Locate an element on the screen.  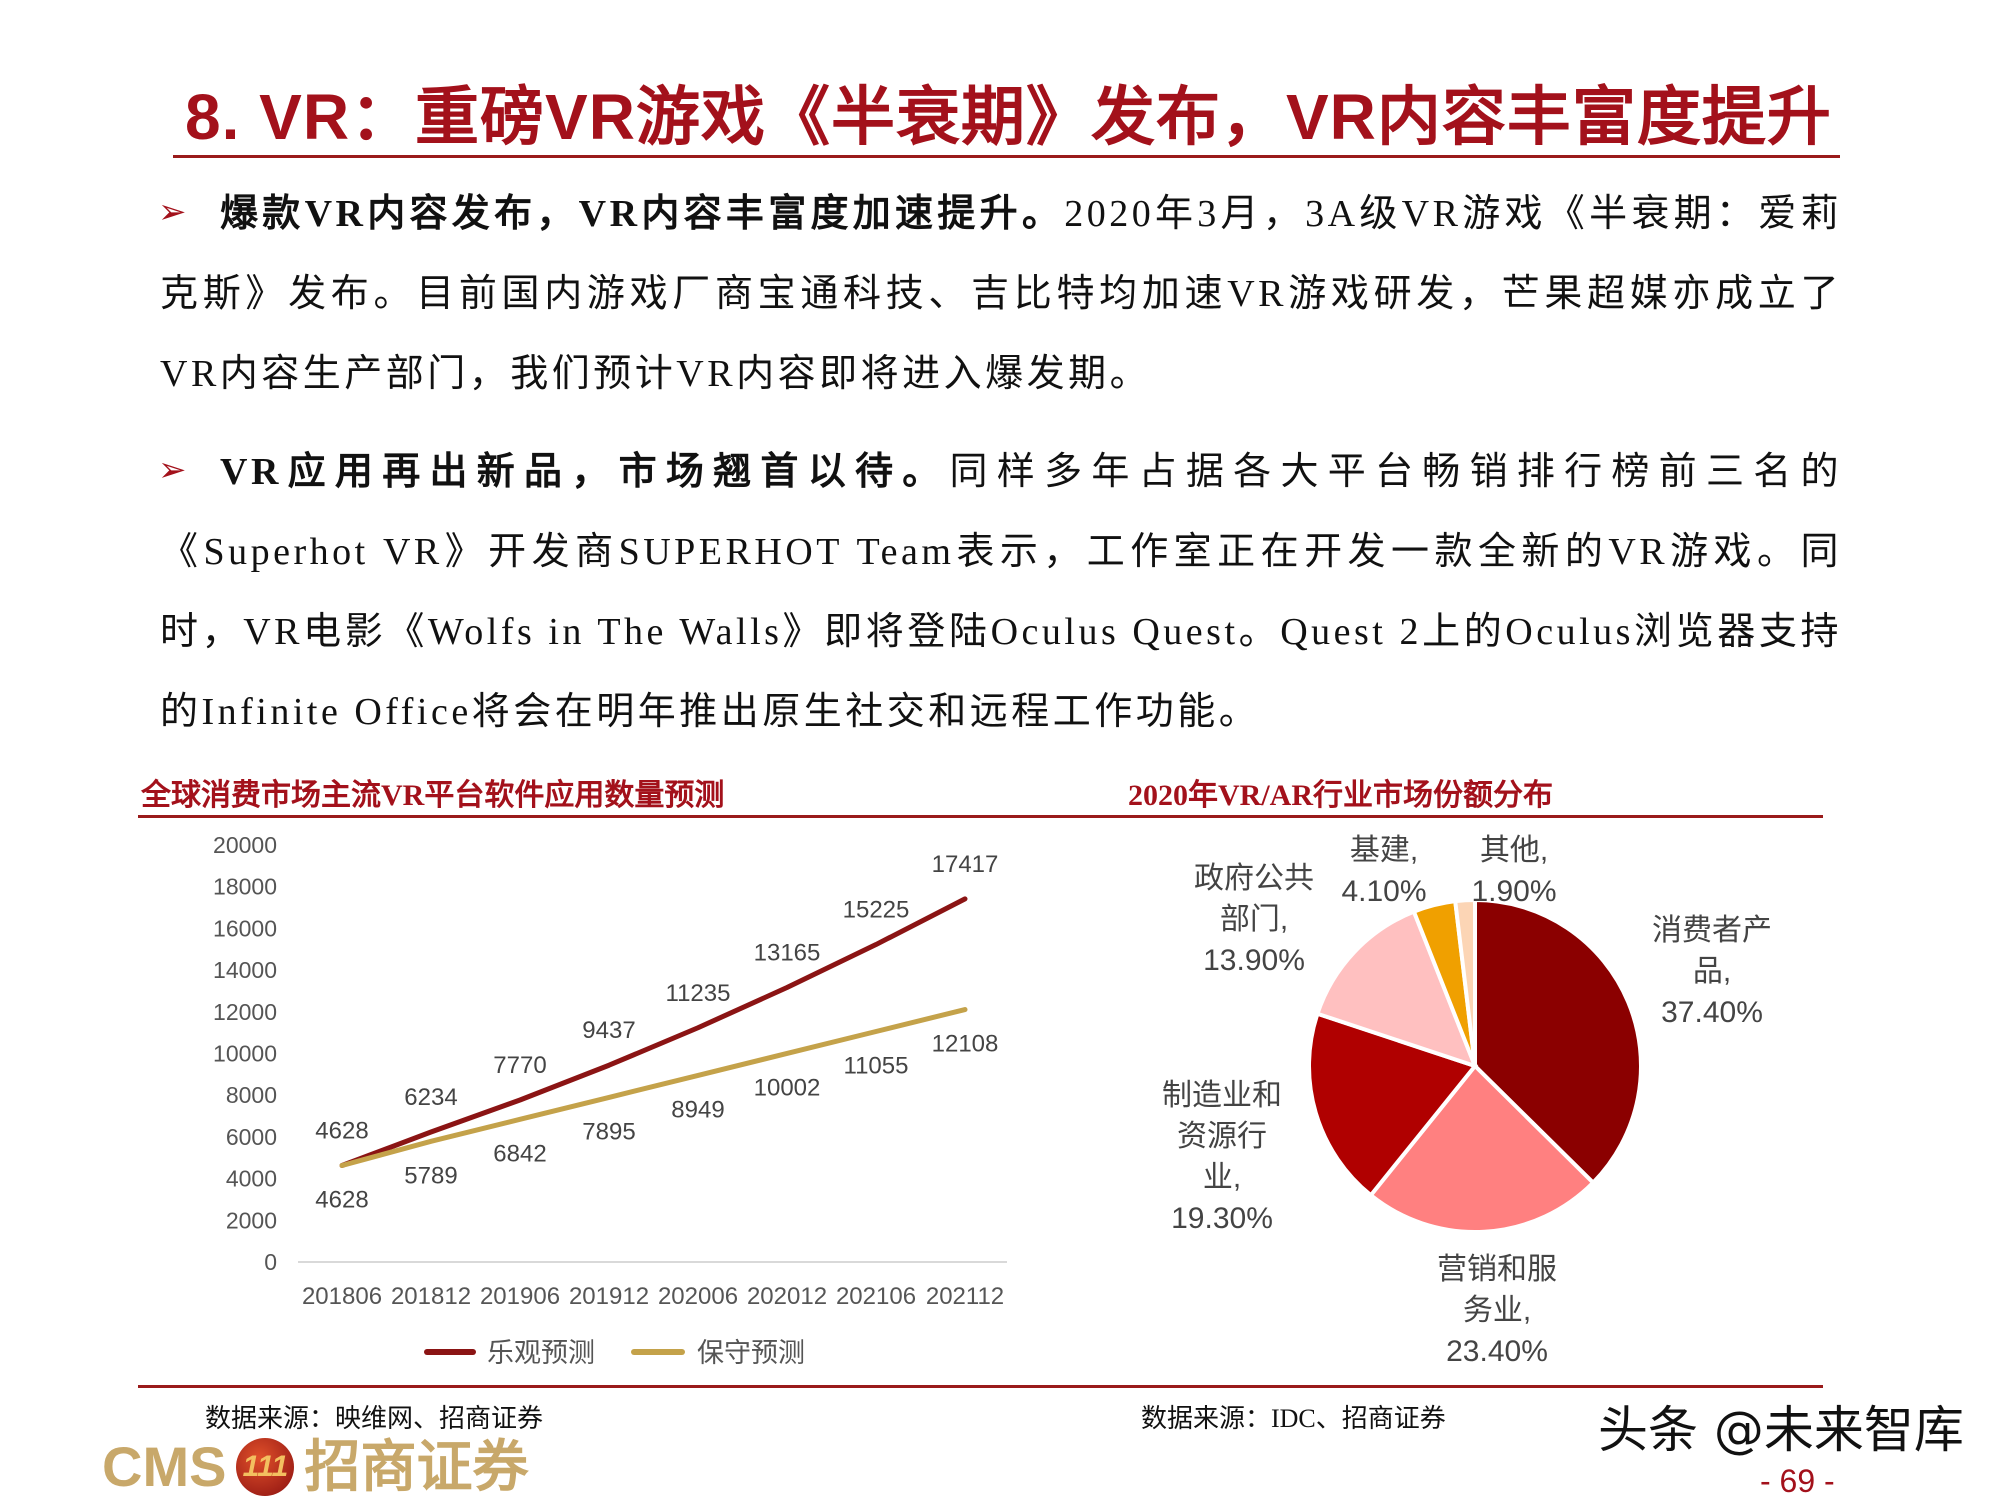
data-label: 12108 is located at coordinates (965, 1044).